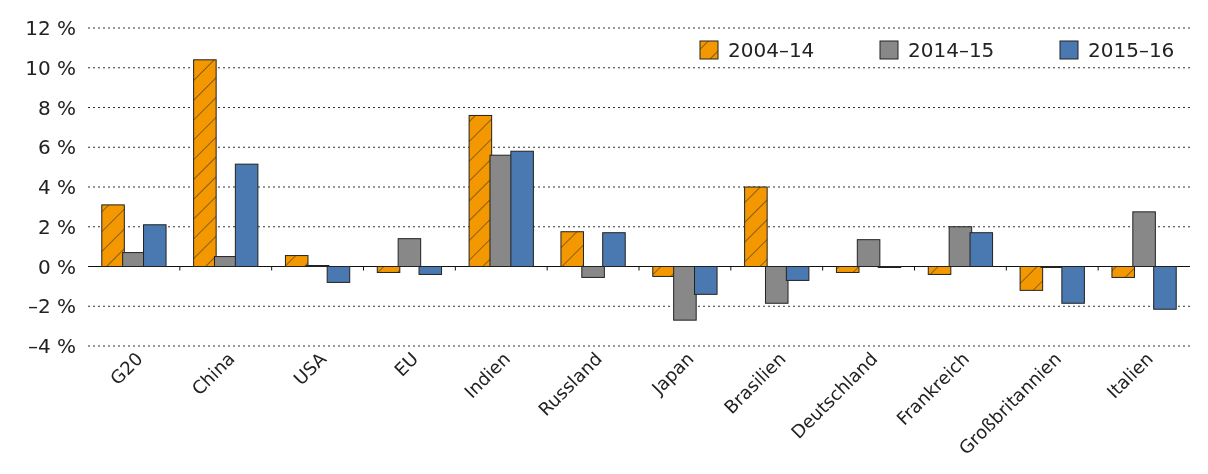 This screenshot has width=1208, height=474. What do you see at coordinates (56, 187) in the screenshot?
I see `y-tick-label: 4 %` at bounding box center [56, 187].